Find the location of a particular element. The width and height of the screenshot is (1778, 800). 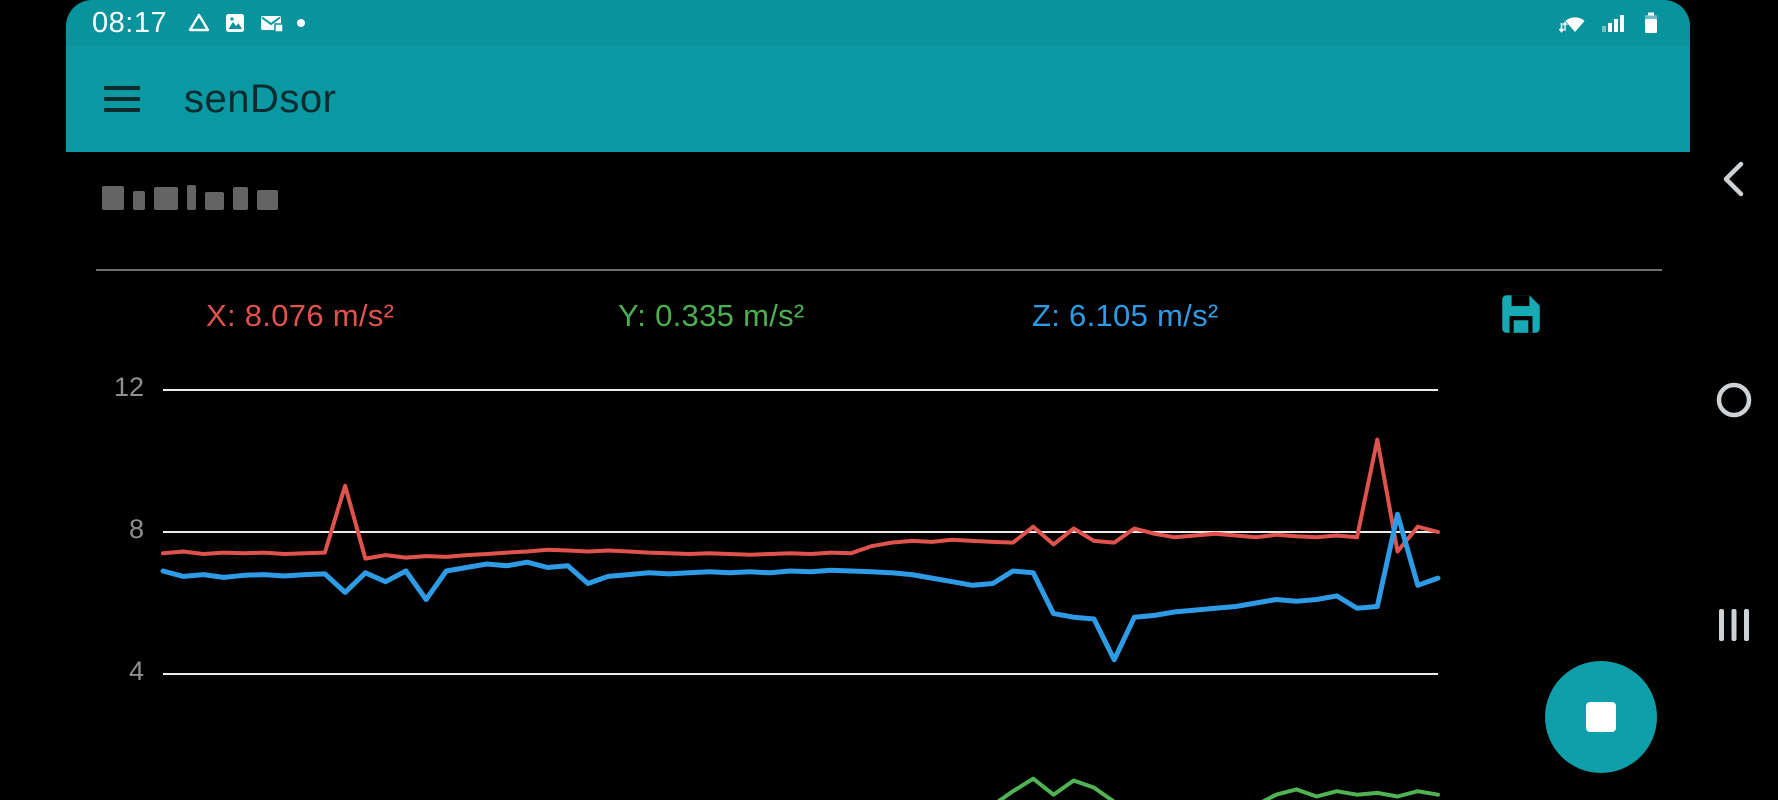

chevron-left-icon is located at coordinates (1733, 179).